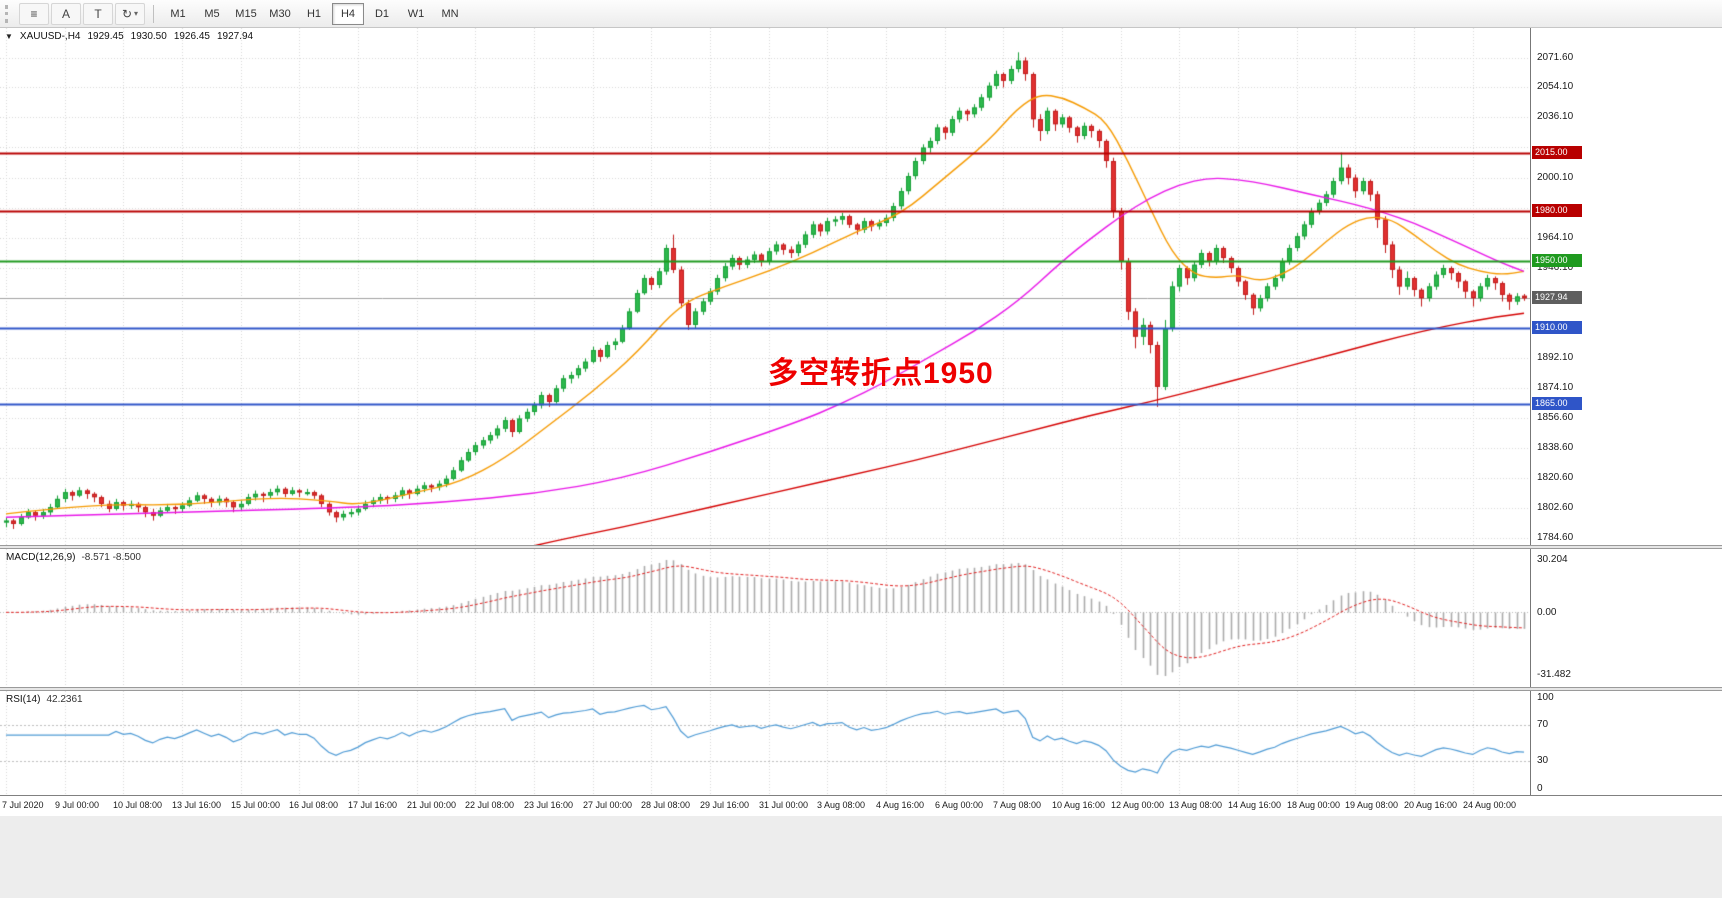 The height and width of the screenshot is (898, 1722). Describe the element at coordinates (765, 743) in the screenshot. I see `rsi-canvas` at that location.